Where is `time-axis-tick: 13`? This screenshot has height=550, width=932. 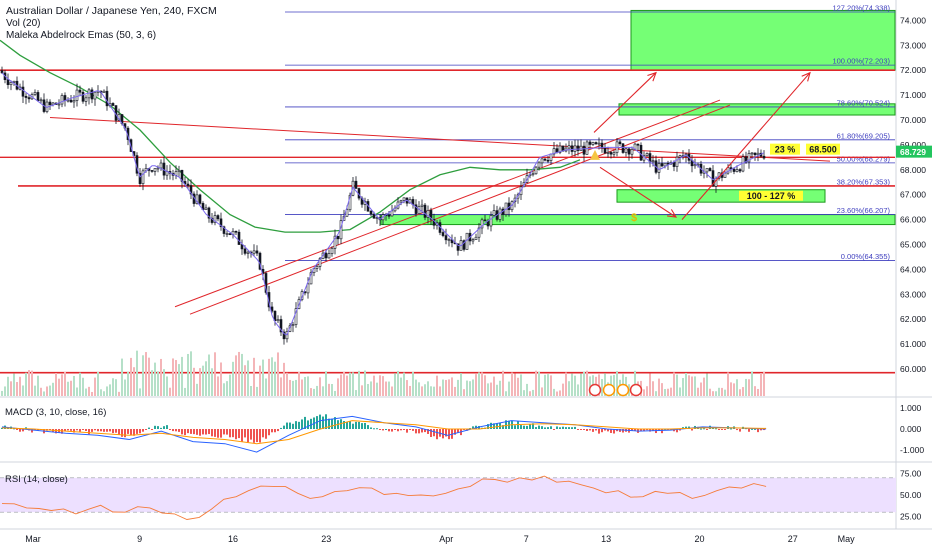 time-axis-tick: 13 is located at coordinates (606, 539).